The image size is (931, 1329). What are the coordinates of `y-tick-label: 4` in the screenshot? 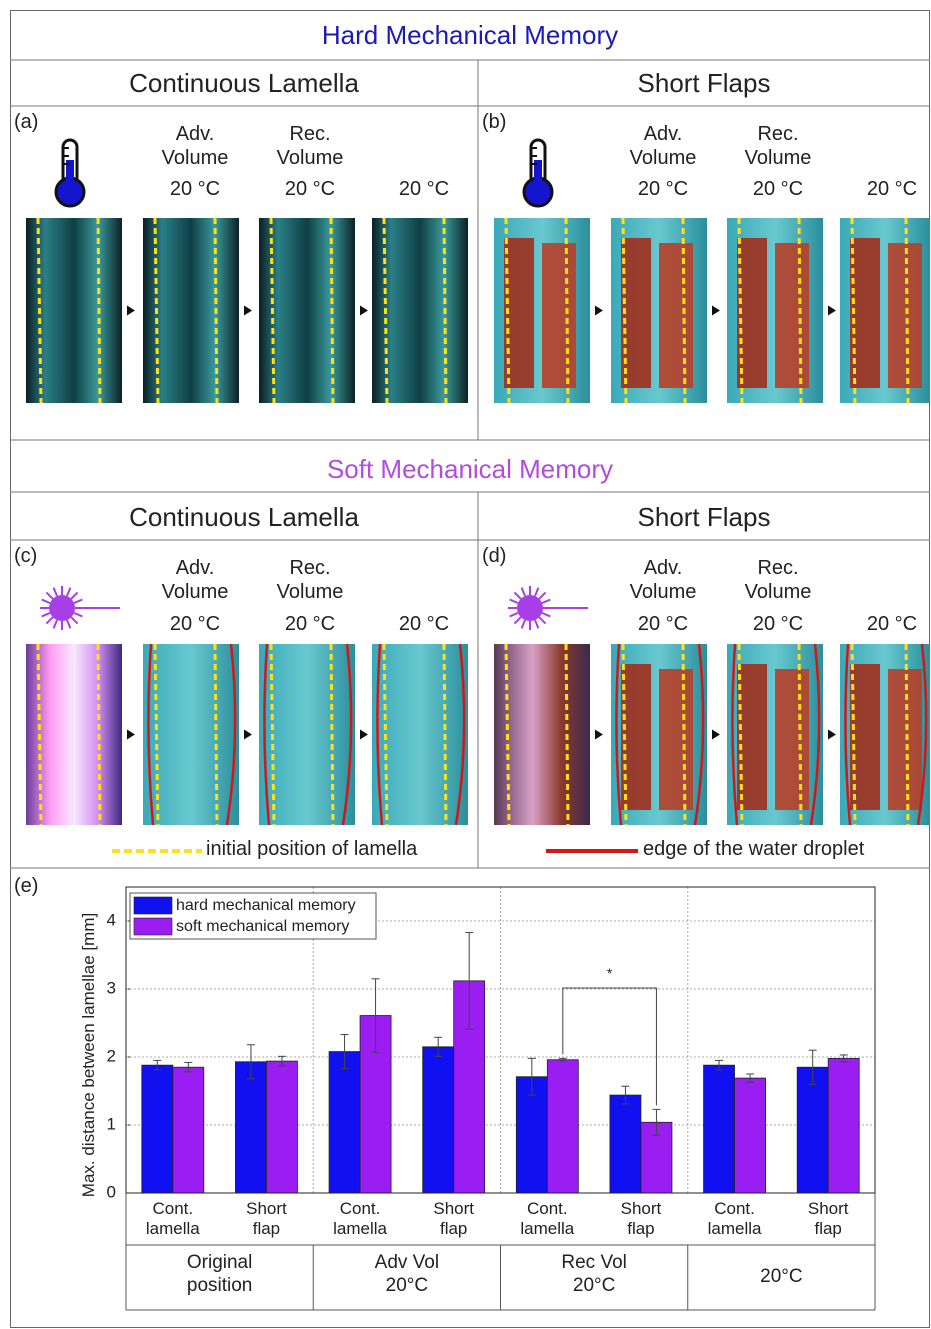 It's located at (111, 919).